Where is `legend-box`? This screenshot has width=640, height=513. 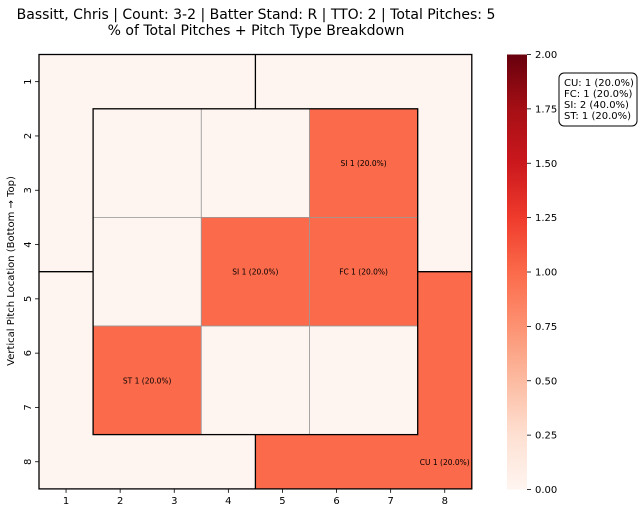
legend-box is located at coordinates (598, 99).